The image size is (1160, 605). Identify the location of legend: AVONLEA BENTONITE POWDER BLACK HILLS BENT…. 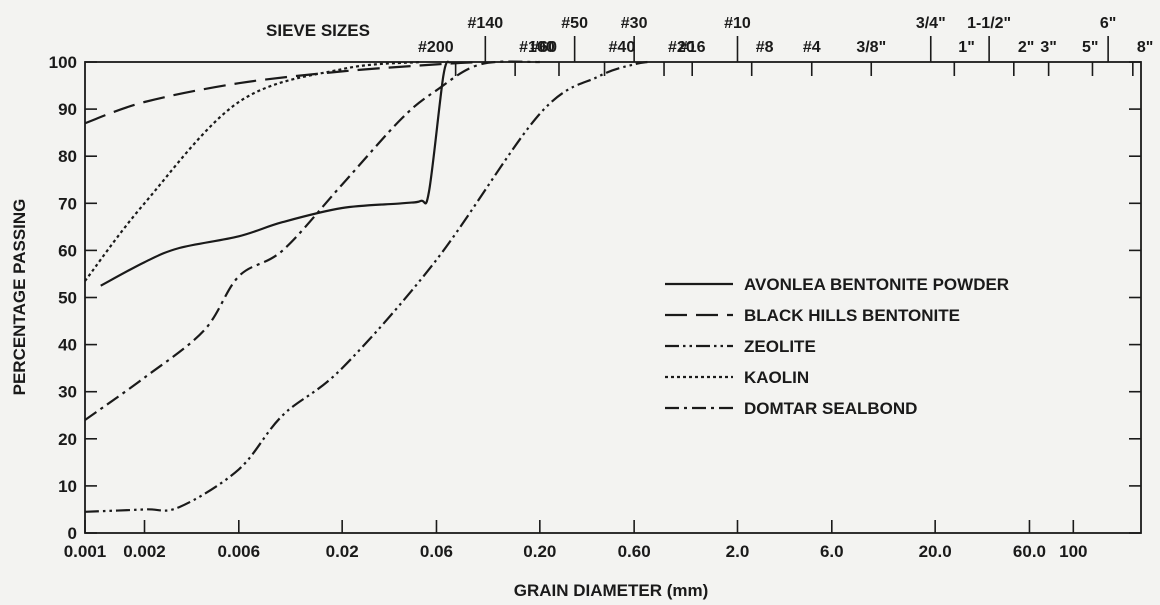
(837, 346).